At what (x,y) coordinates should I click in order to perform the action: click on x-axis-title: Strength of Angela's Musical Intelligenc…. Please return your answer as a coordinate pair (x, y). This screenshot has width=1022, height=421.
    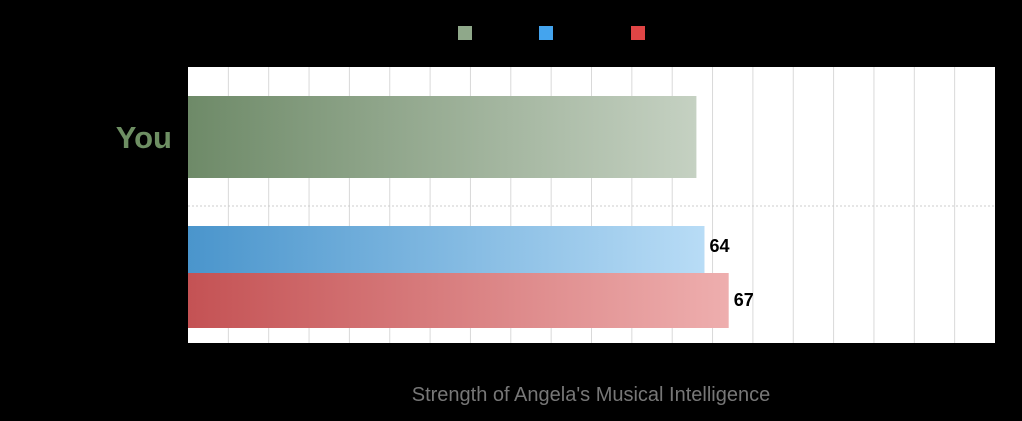
    Looking at the image, I should click on (591, 395).